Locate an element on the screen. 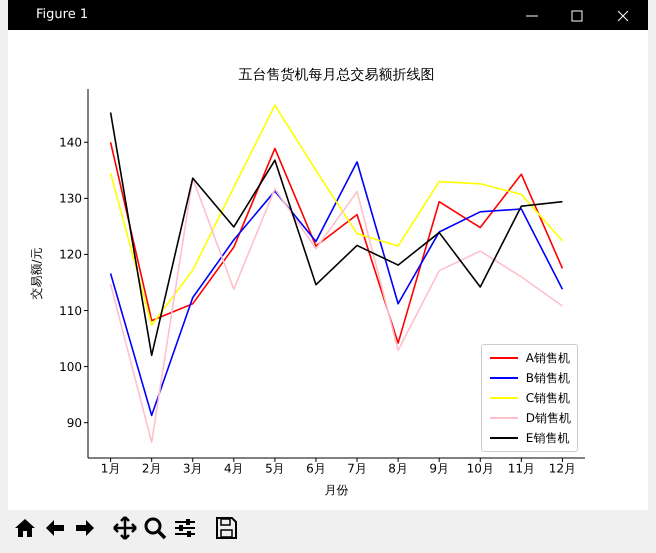 This screenshot has height=553, width=656. y-axis-title: 交易额/元 is located at coordinates (36, 273).